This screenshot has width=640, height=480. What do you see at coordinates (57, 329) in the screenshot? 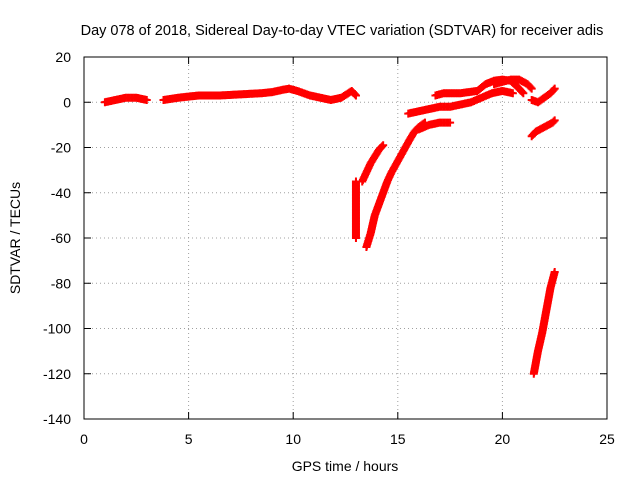
I see `y-tick-label: -100` at bounding box center [57, 329].